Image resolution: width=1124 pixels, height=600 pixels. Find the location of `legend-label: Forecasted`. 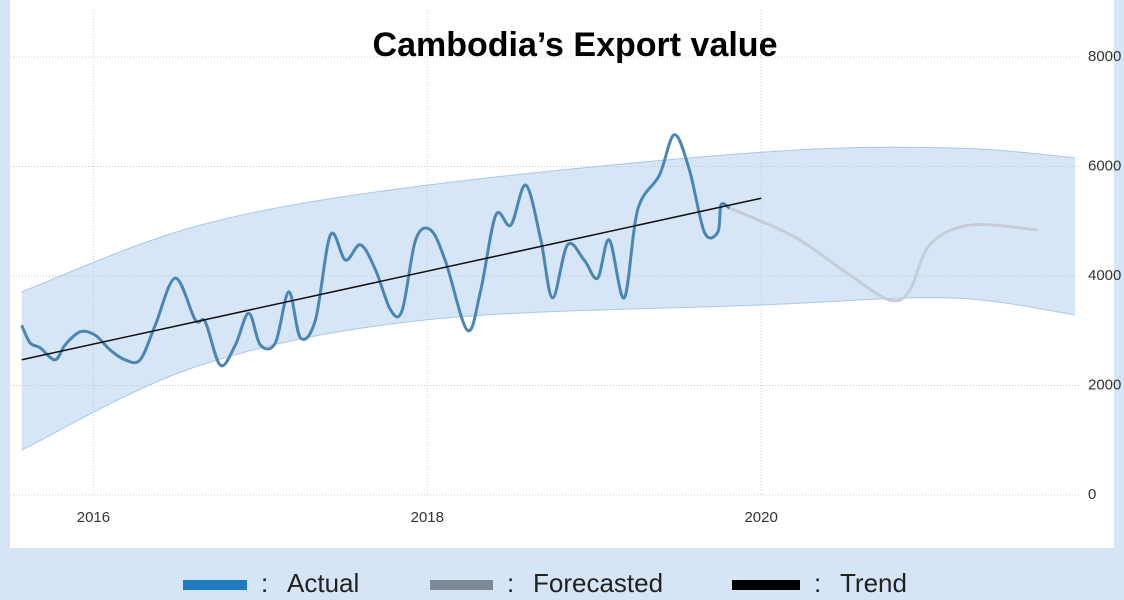

legend-label: Forecasted is located at coordinates (598, 583).